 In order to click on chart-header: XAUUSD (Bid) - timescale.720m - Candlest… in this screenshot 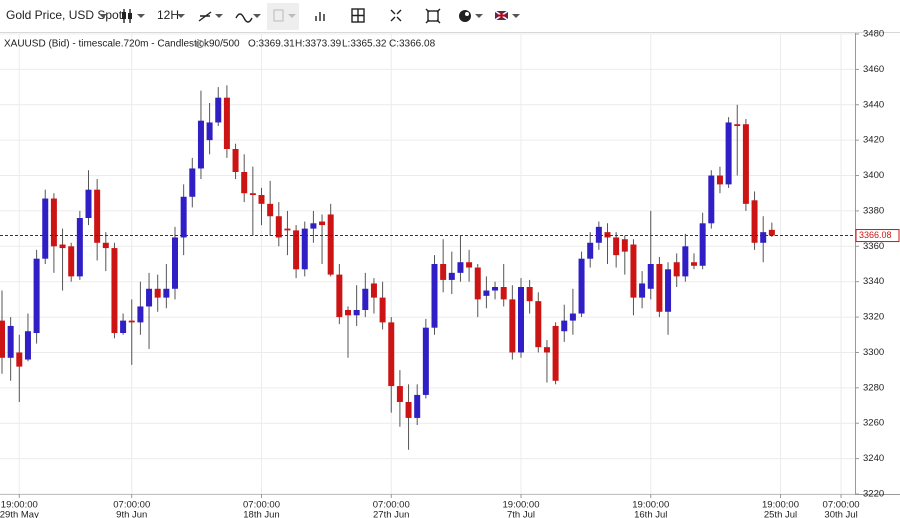, I will do `click(220, 44)`.